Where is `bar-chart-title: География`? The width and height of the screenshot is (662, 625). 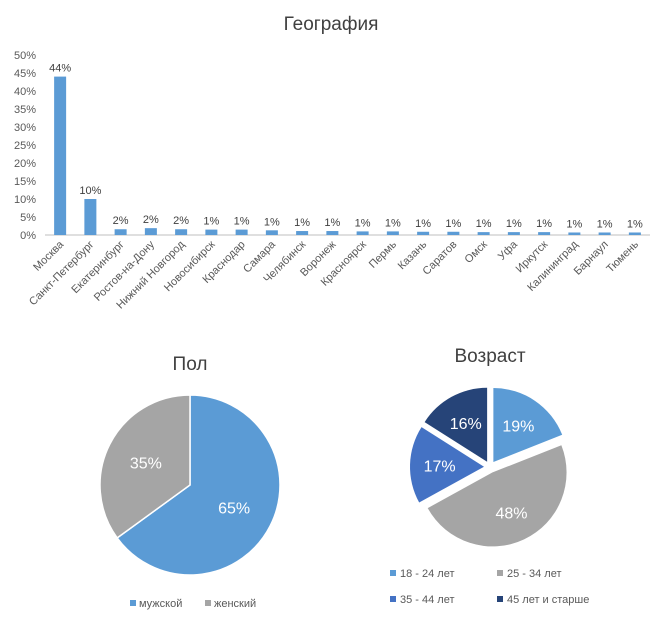
bar-chart-title: География is located at coordinates (331, 24).